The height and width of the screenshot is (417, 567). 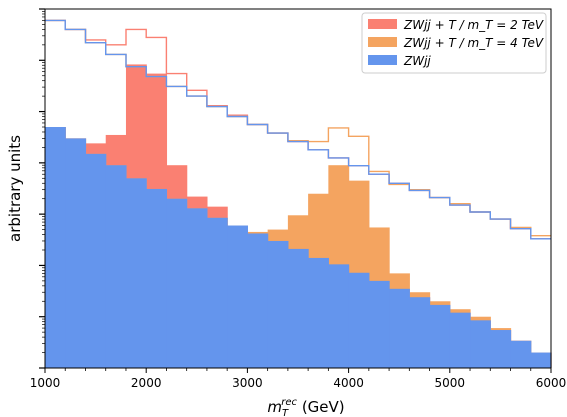 What do you see at coordinates (305, 407) in the screenshot?
I see `x-axis-label: mTrec (GeV)` at bounding box center [305, 407].